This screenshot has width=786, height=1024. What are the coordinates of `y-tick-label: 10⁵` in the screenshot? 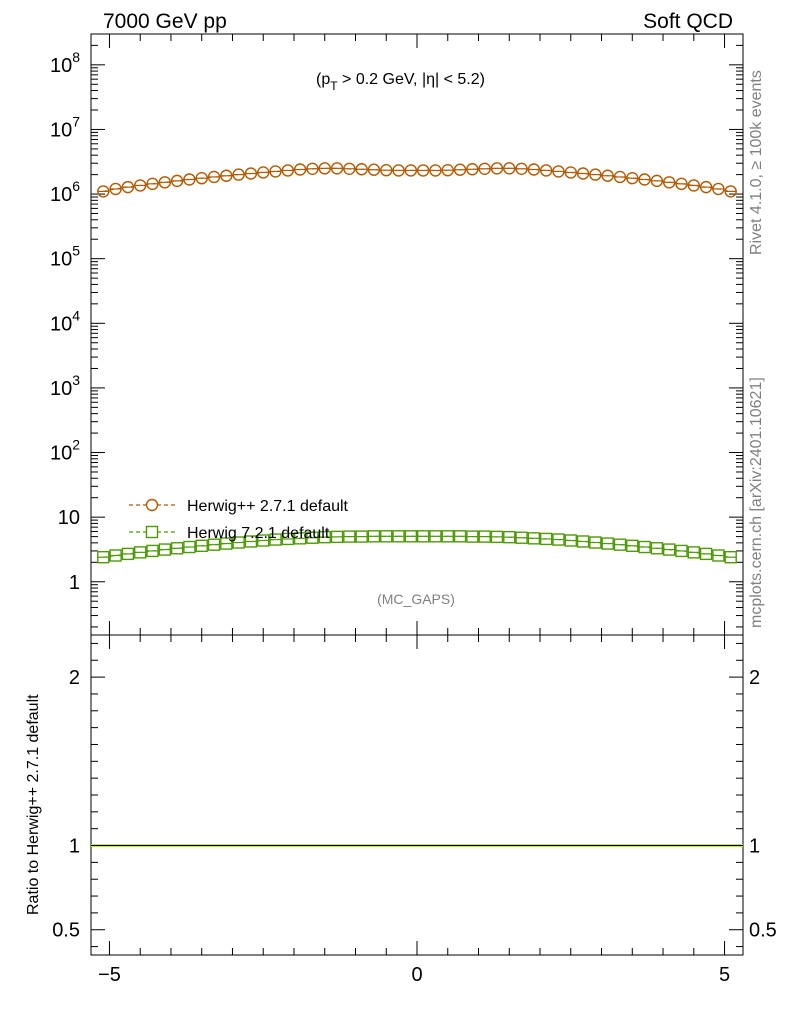 It's located at (65, 257).